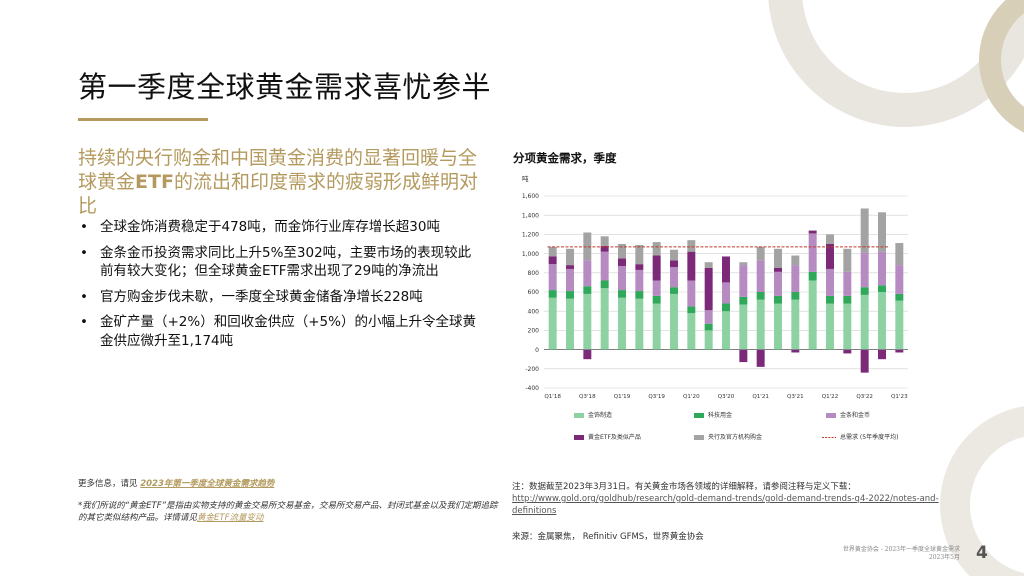 This screenshot has width=1024, height=576. I want to click on x-tick-label: Q3'22, so click(864, 397).